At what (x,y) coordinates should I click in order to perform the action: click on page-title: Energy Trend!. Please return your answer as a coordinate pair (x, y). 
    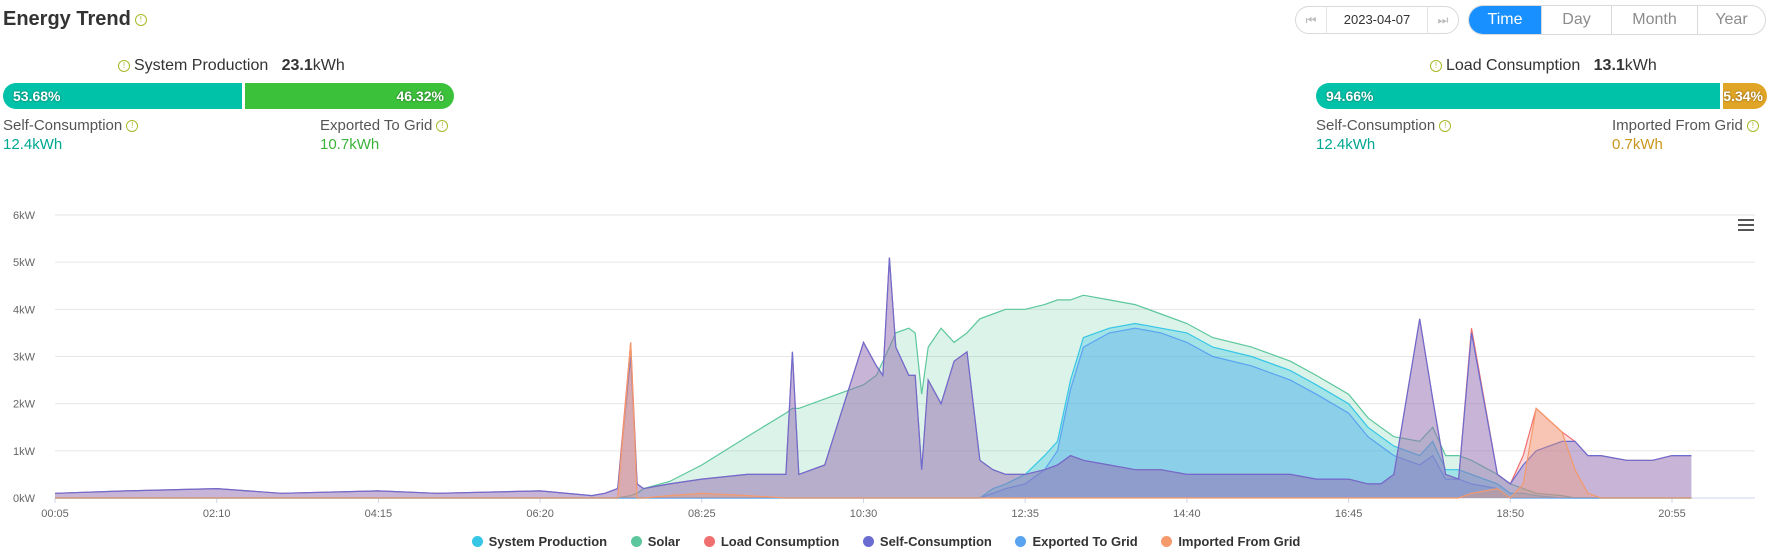
    Looking at the image, I should click on (75, 19).